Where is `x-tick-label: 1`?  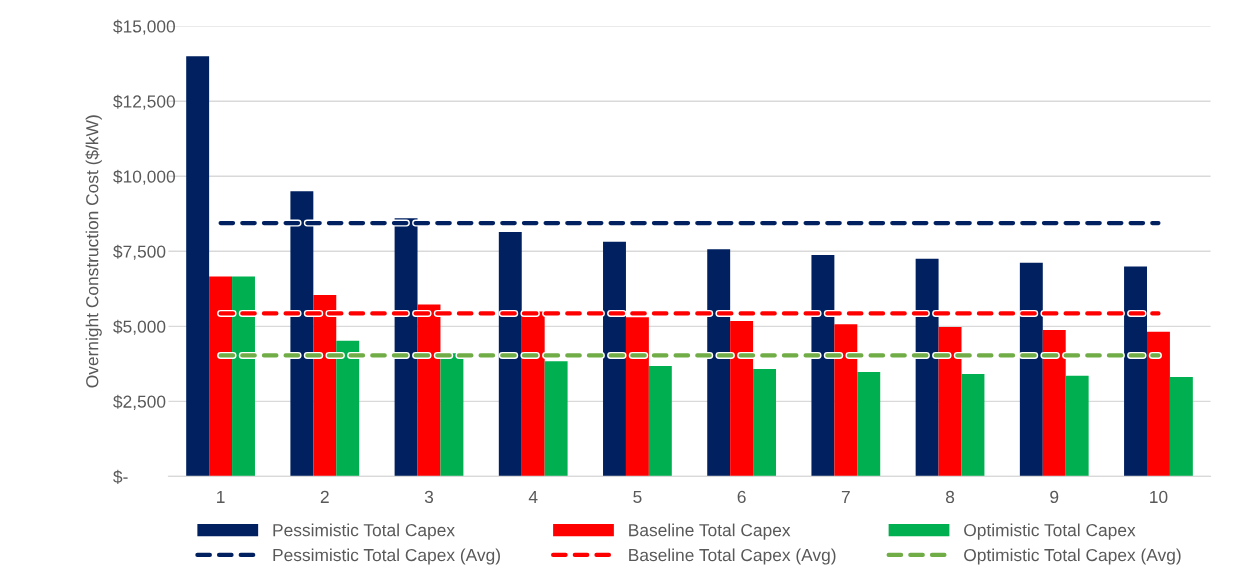
x-tick-label: 1 is located at coordinates (221, 496).